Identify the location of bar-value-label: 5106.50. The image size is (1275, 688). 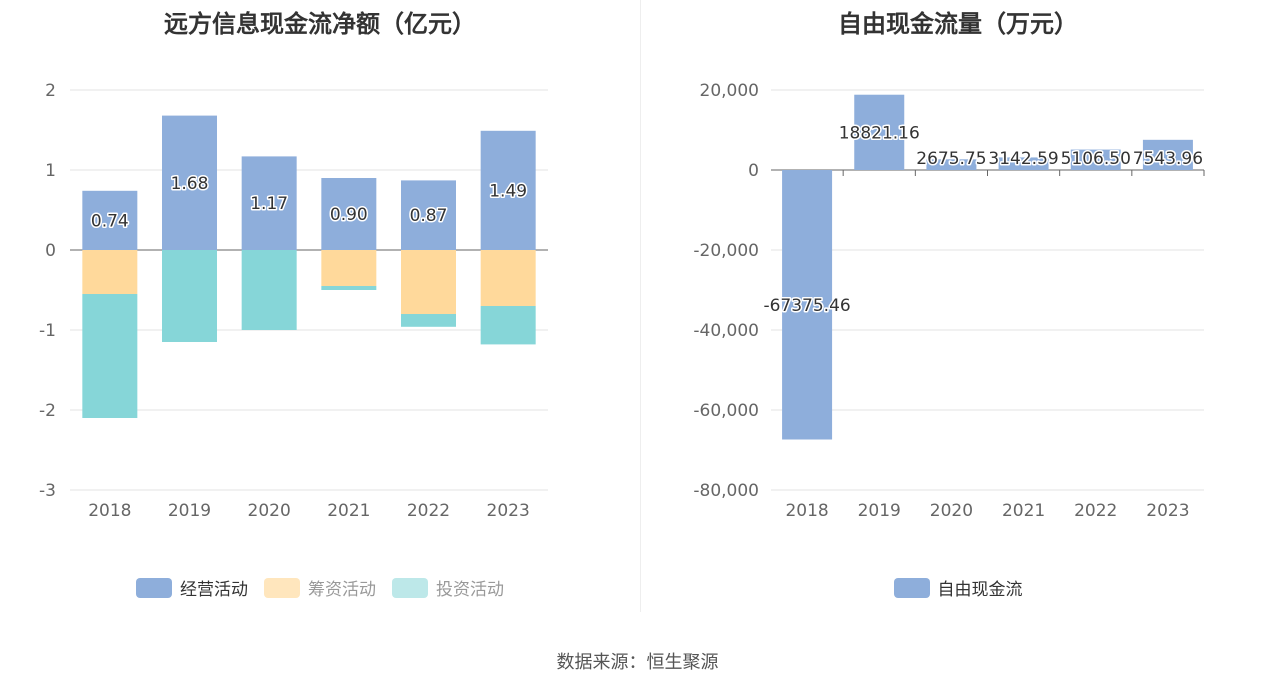
(1096, 159).